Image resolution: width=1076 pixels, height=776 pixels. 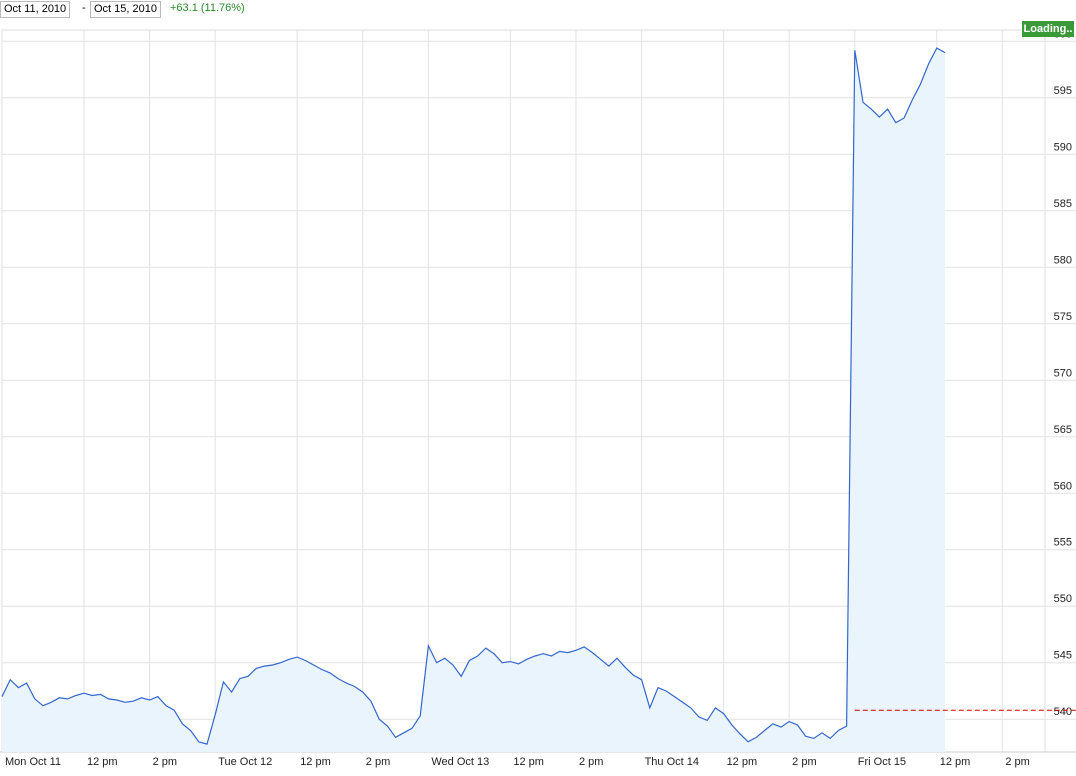 What do you see at coordinates (245, 762) in the screenshot?
I see `x-tick-label: Tue Oct 12` at bounding box center [245, 762].